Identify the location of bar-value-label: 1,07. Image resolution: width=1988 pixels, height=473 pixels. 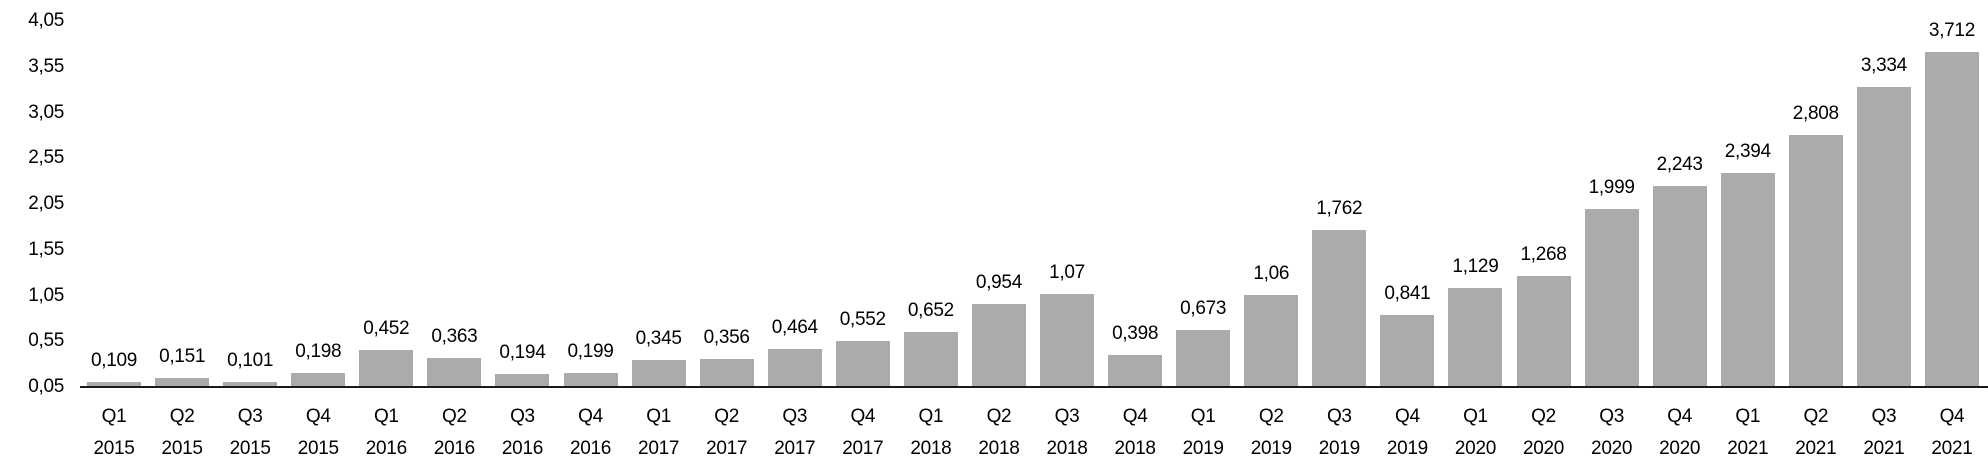
(1067, 272).